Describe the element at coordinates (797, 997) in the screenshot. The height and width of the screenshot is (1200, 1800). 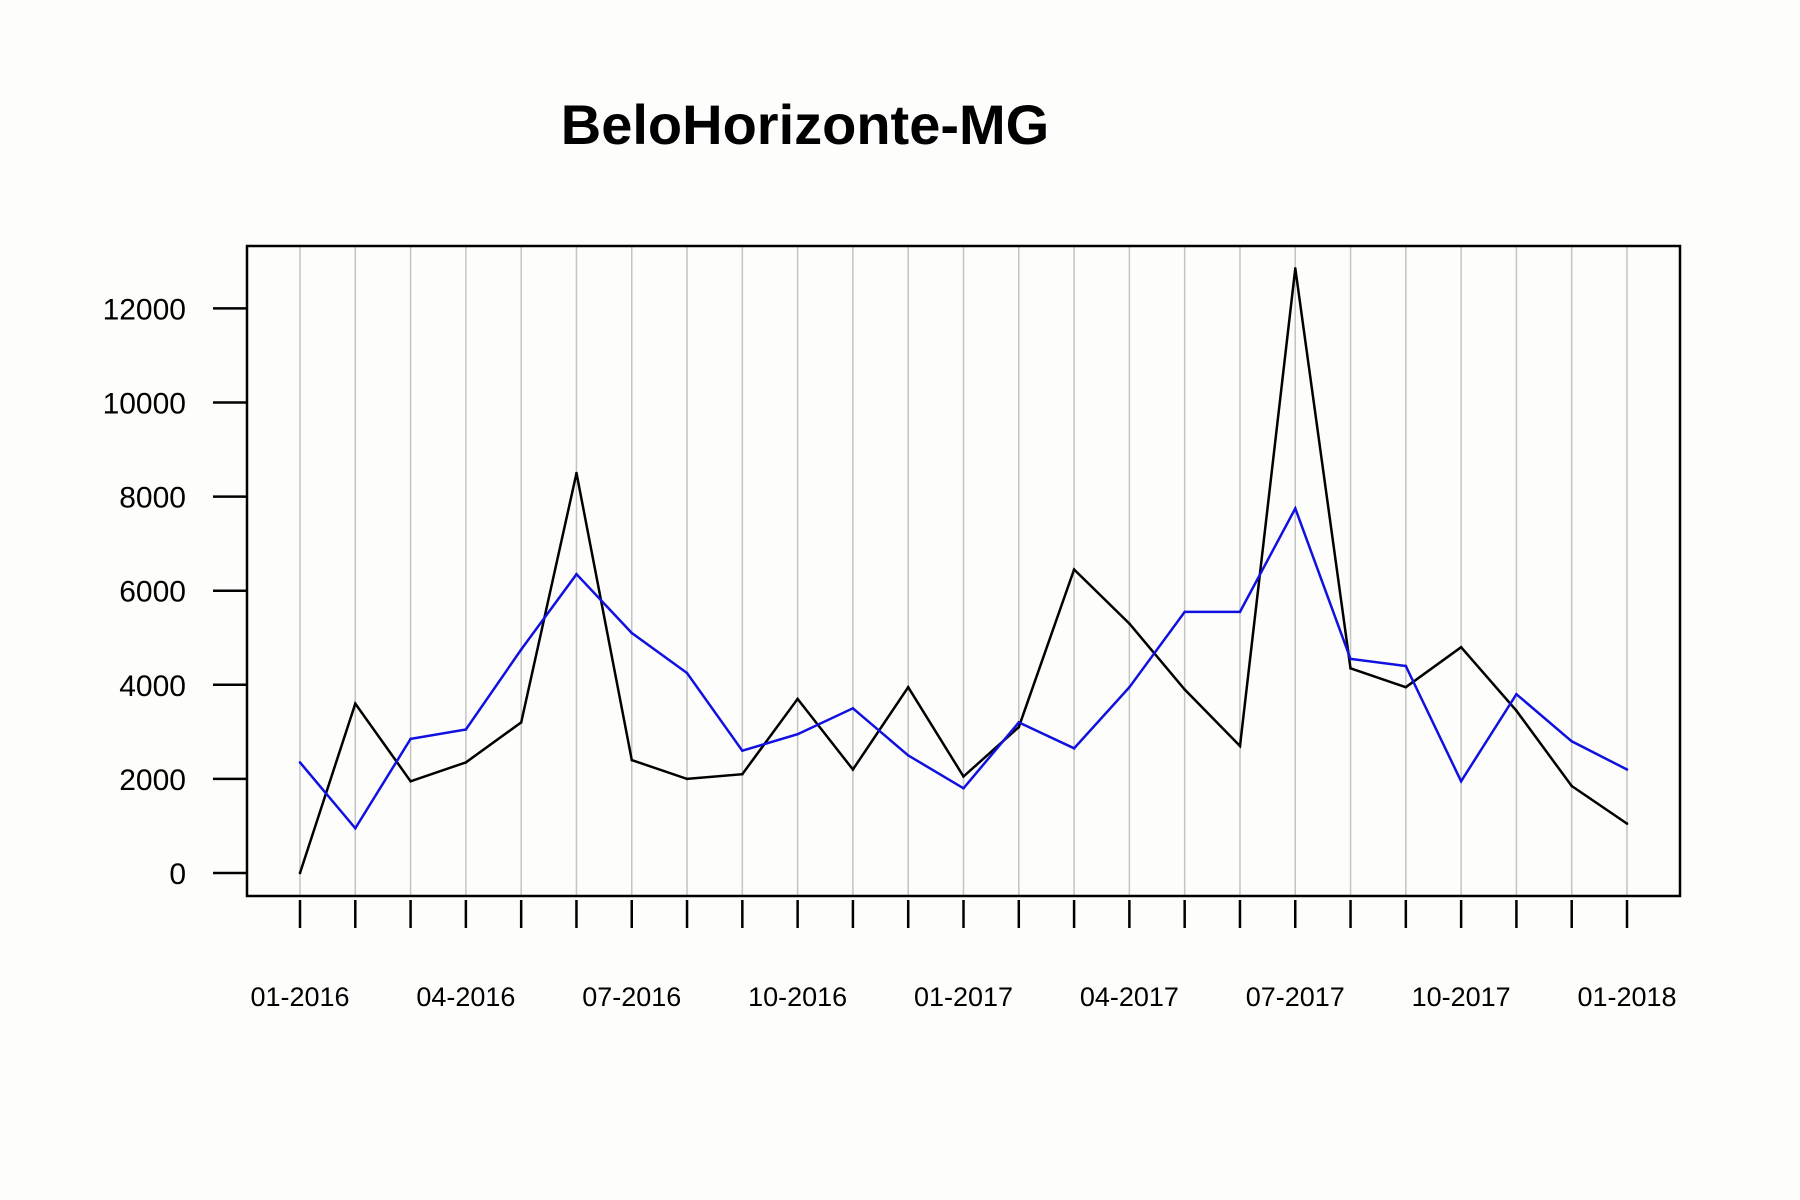
I see `x-tick-label: 10-2016` at that location.